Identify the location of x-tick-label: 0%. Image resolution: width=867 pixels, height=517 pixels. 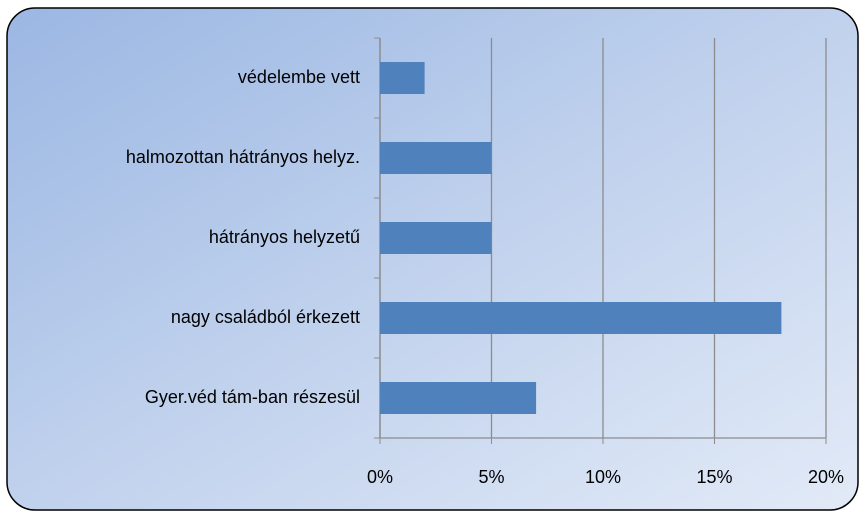
(380, 477).